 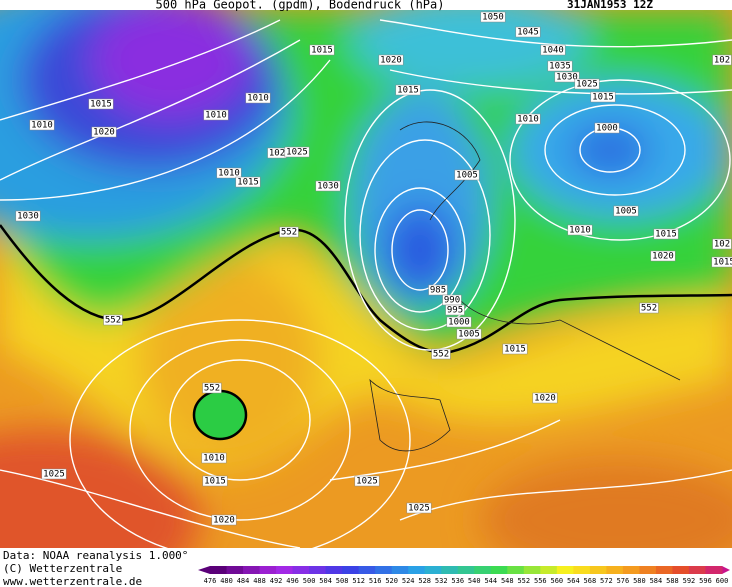 What do you see at coordinates (474, 581) in the screenshot?
I see `colorbar-tick-label: 540` at bounding box center [474, 581].